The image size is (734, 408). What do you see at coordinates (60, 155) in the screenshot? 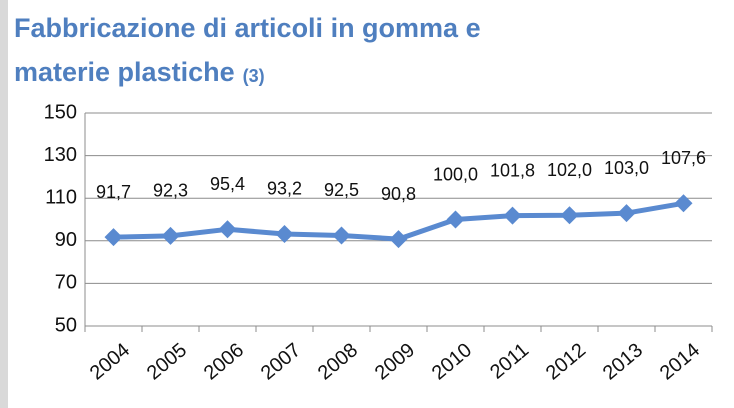
I see `y-tick-label: 130` at bounding box center [60, 155].